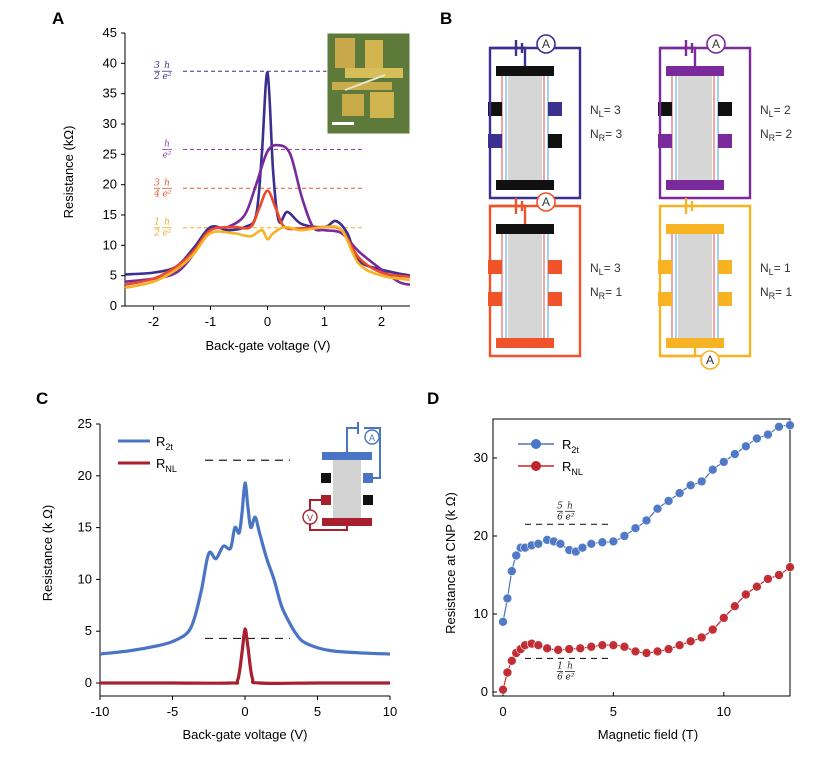 This screenshot has width=816, height=757. I want to click on panel-c-ytick-label: 10, so click(85, 578).